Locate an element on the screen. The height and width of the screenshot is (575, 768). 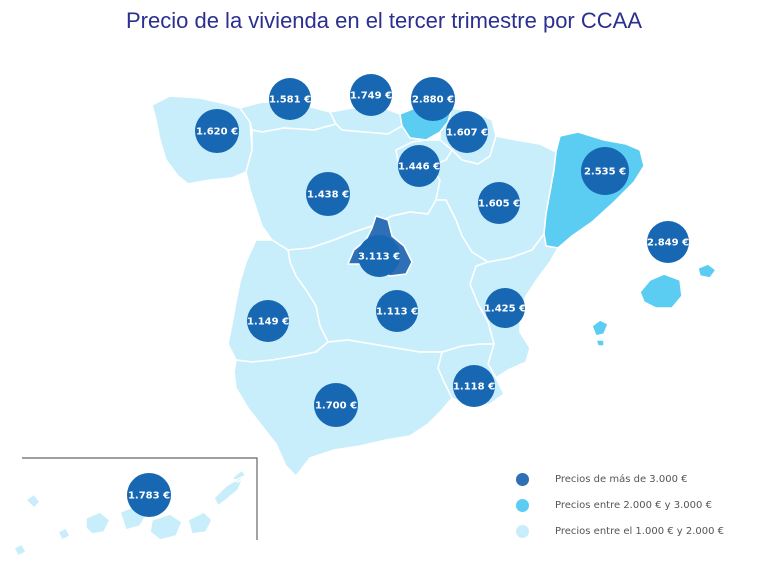
price-marker-galicia is located at coordinates (217, 131).